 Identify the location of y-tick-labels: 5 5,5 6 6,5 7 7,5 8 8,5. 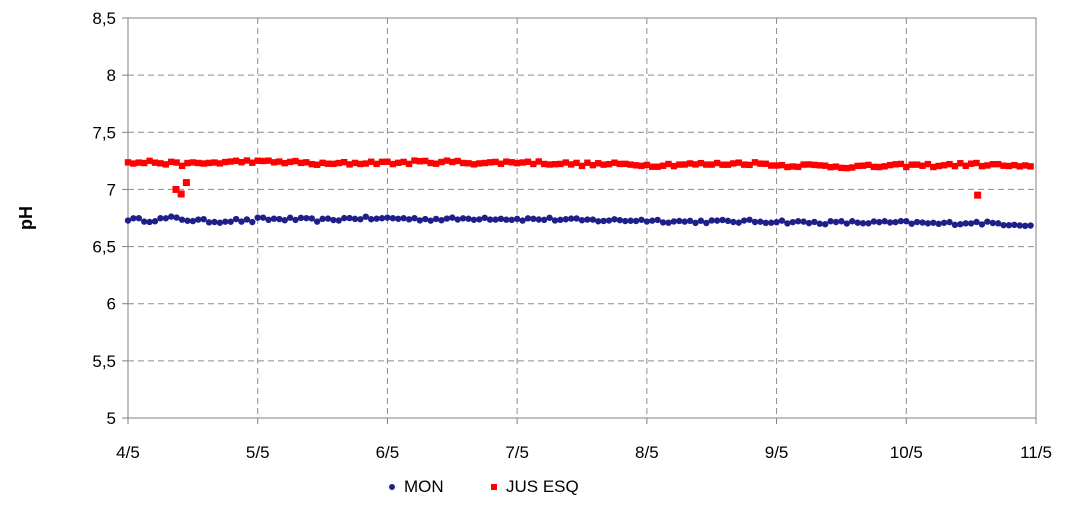
(104, 218).